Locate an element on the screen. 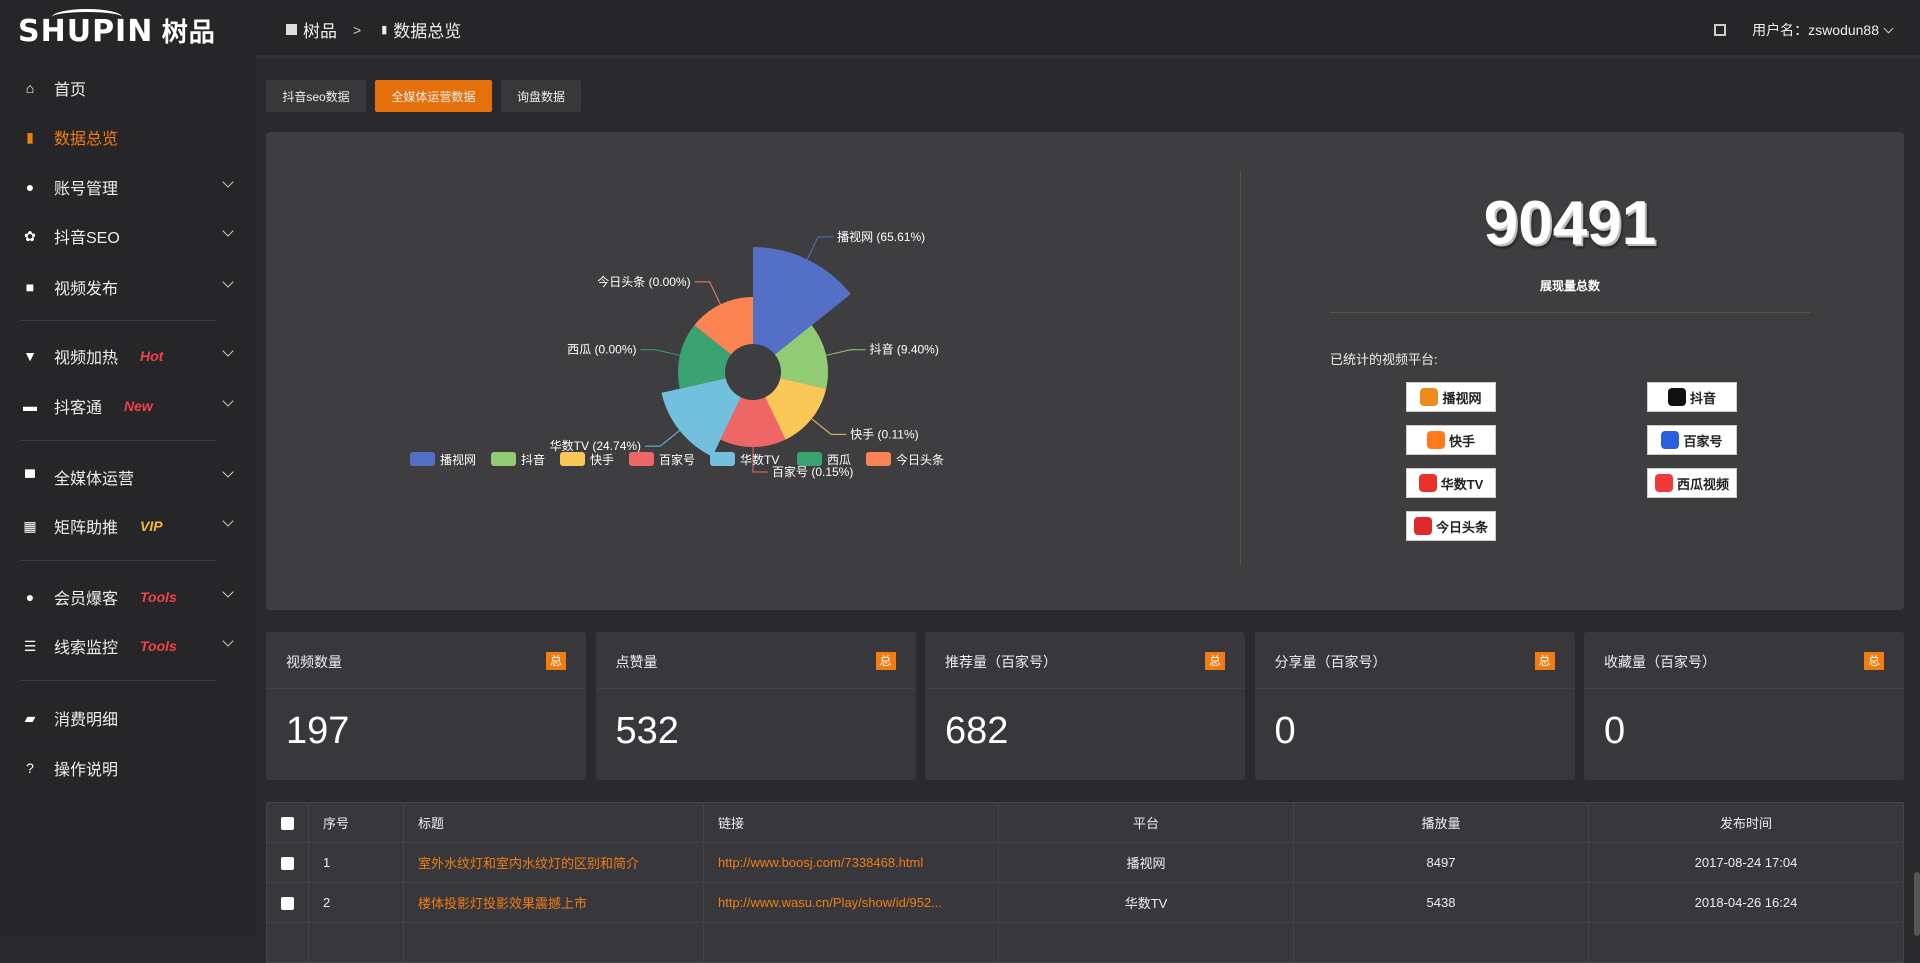 The image size is (1920, 963). slice-label: 快手 (0.11%) is located at coordinates (884, 434).